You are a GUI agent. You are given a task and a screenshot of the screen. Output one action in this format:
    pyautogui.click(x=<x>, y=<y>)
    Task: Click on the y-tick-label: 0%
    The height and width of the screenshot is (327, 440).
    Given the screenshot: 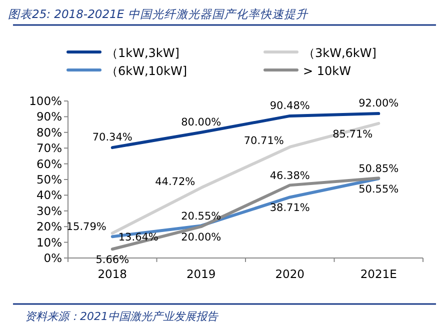 What is the action you would take?
    pyautogui.click(x=53, y=258)
    